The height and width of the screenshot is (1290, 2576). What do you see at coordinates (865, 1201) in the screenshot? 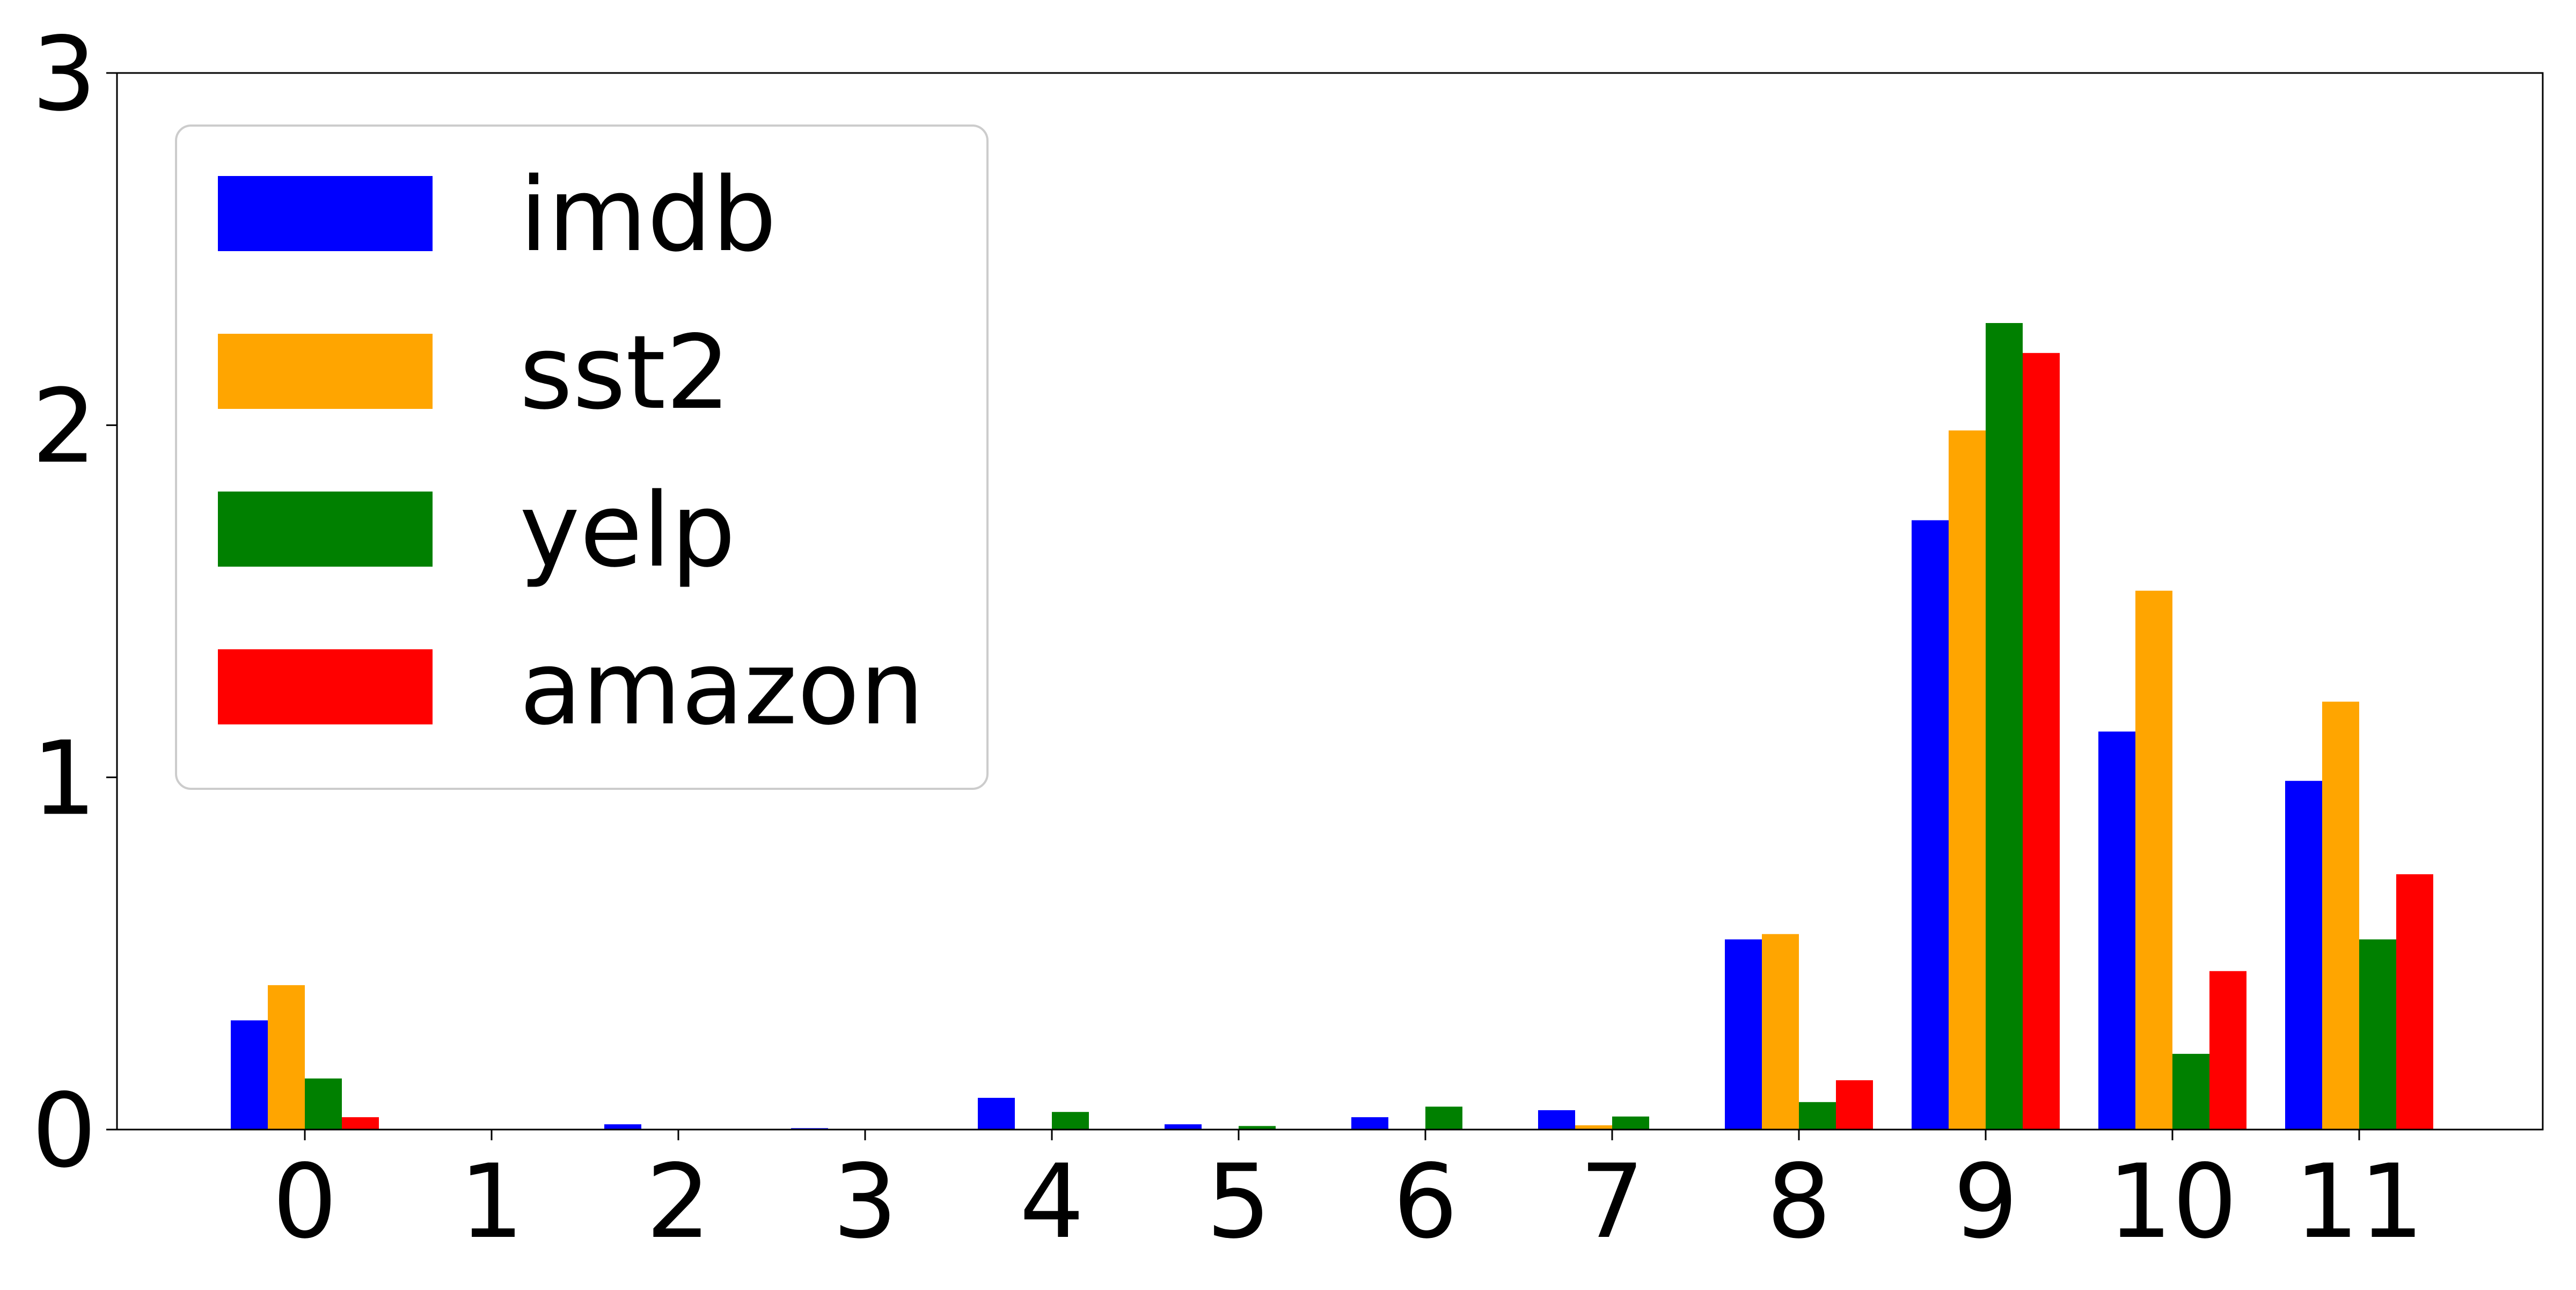
I see `x-tick-label: 3` at bounding box center [865, 1201].